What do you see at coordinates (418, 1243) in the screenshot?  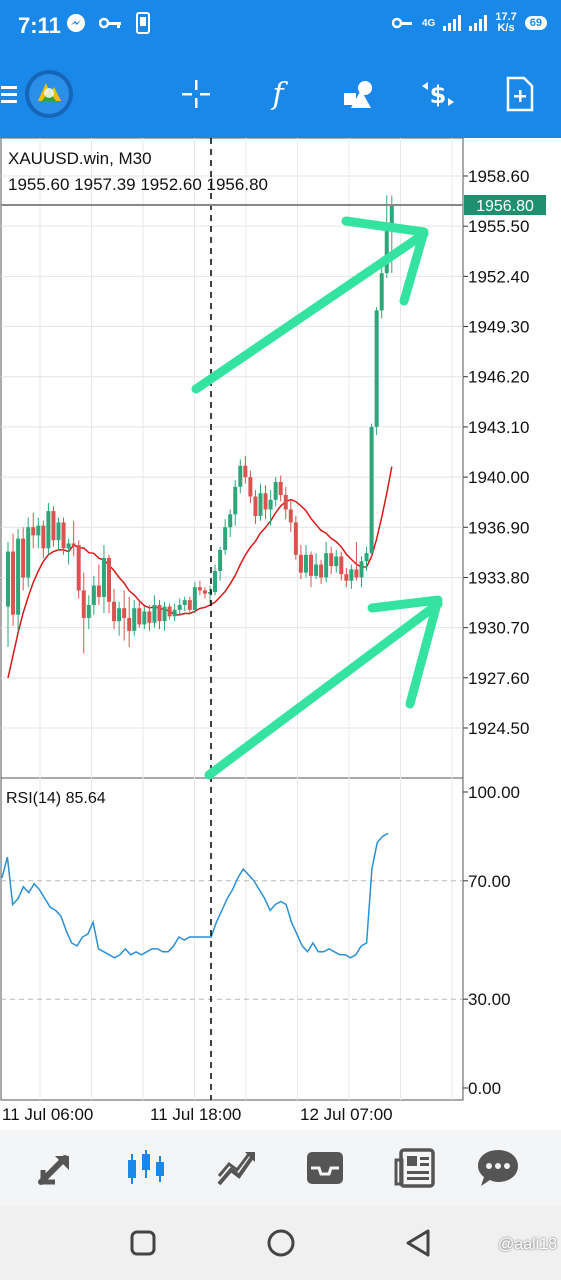 I see `back-icon` at bounding box center [418, 1243].